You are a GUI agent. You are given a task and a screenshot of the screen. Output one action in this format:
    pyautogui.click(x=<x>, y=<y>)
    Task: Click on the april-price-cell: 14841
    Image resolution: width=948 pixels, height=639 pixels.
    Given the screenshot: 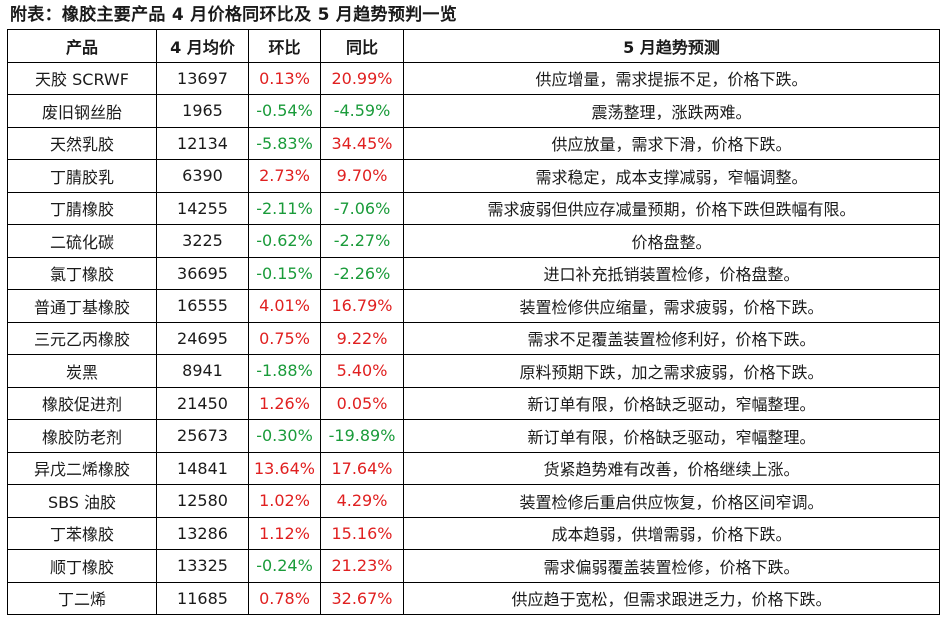 What is the action you would take?
    pyautogui.click(x=202, y=468)
    